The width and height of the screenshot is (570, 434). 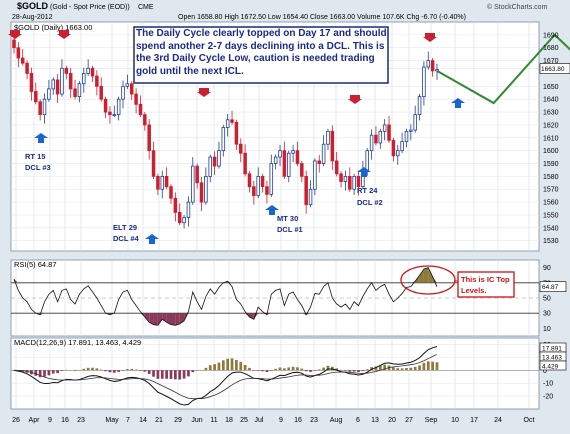 I want to click on price-tick-label: 1670, so click(x=551, y=61).